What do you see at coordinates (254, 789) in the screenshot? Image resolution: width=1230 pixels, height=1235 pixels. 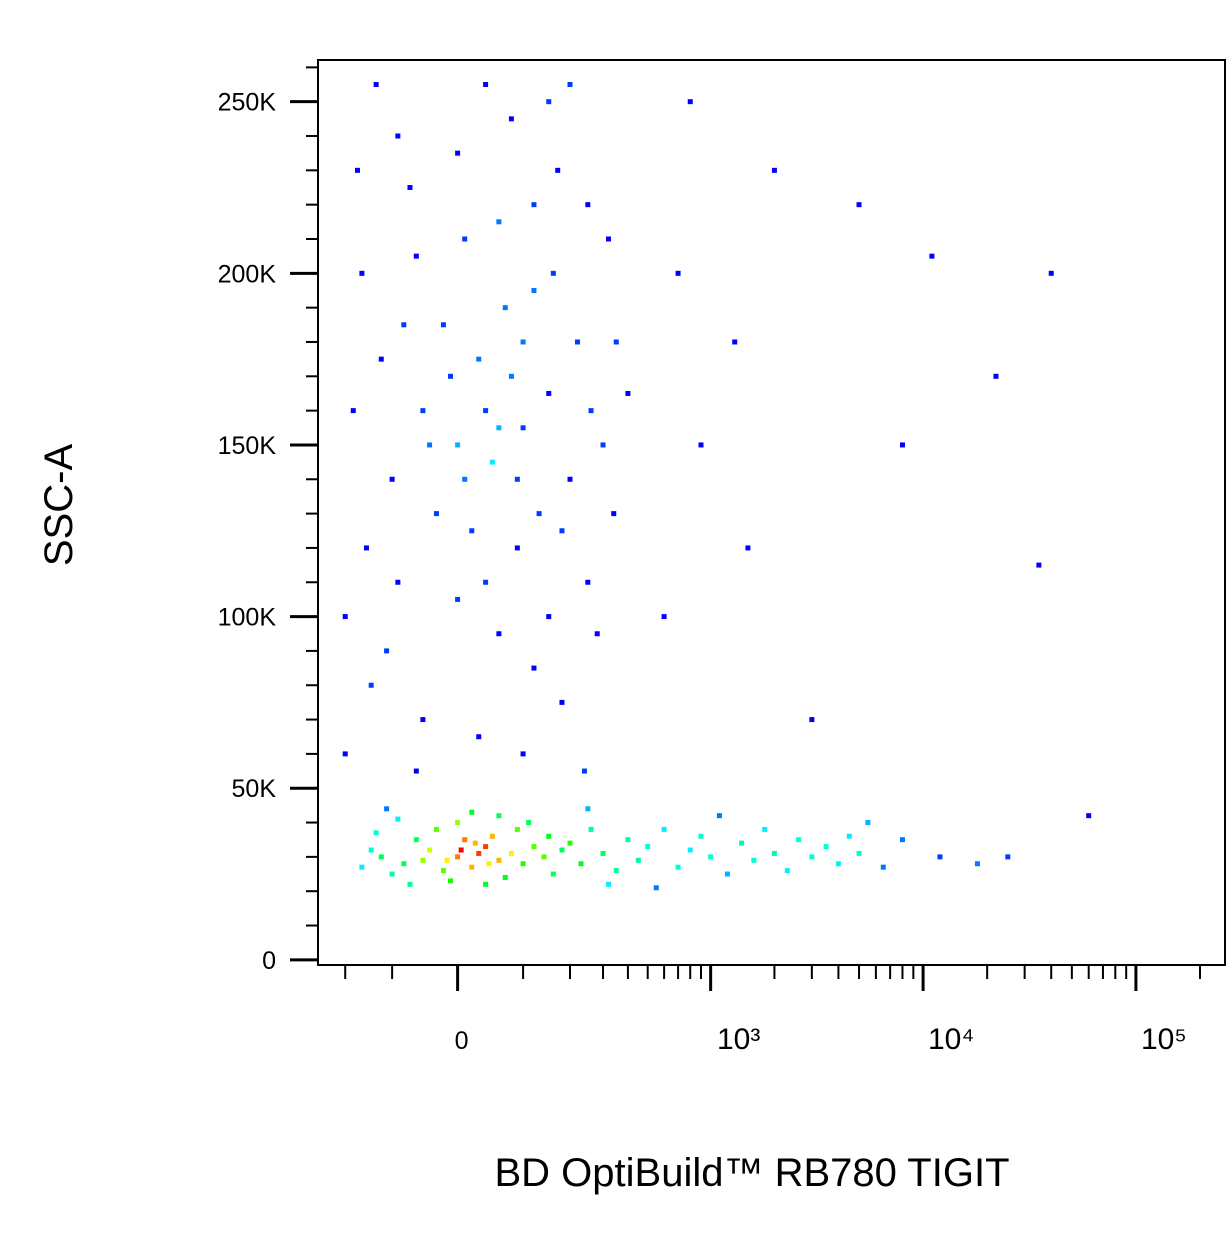 I see `y-tick-label: 50K` at bounding box center [254, 789].